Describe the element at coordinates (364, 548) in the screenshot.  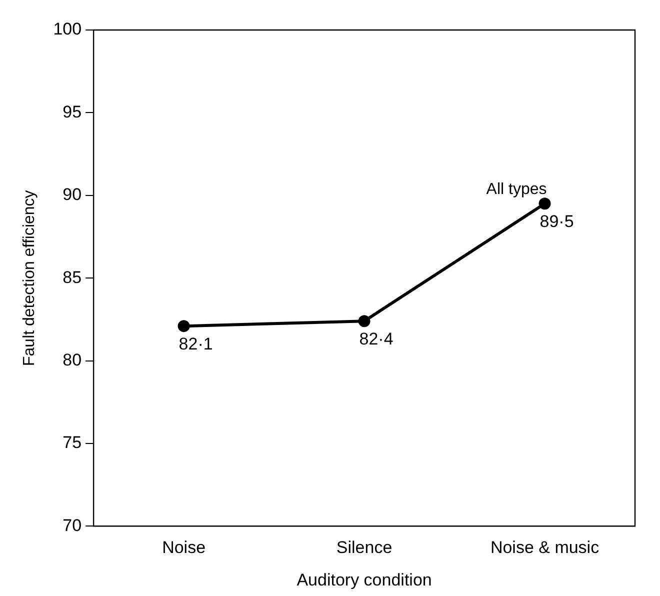
I see `x-tick-label: Silence` at that location.